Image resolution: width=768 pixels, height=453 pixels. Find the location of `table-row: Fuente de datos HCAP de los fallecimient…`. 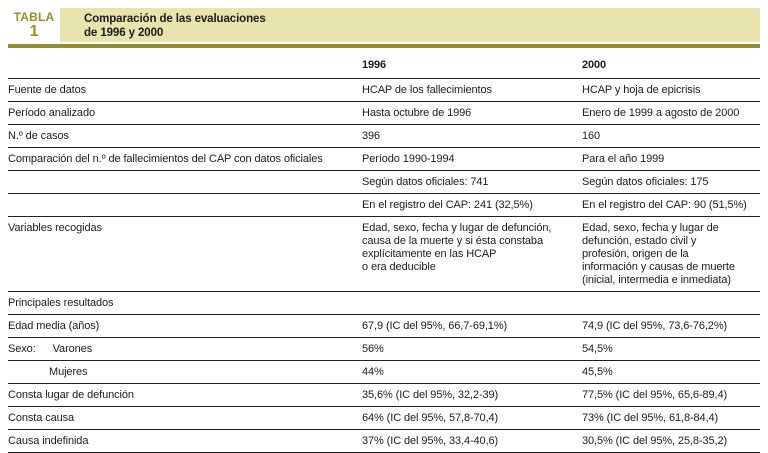

table-row: Fuente de datos HCAP de los fallecimient… is located at coordinates (384, 90).